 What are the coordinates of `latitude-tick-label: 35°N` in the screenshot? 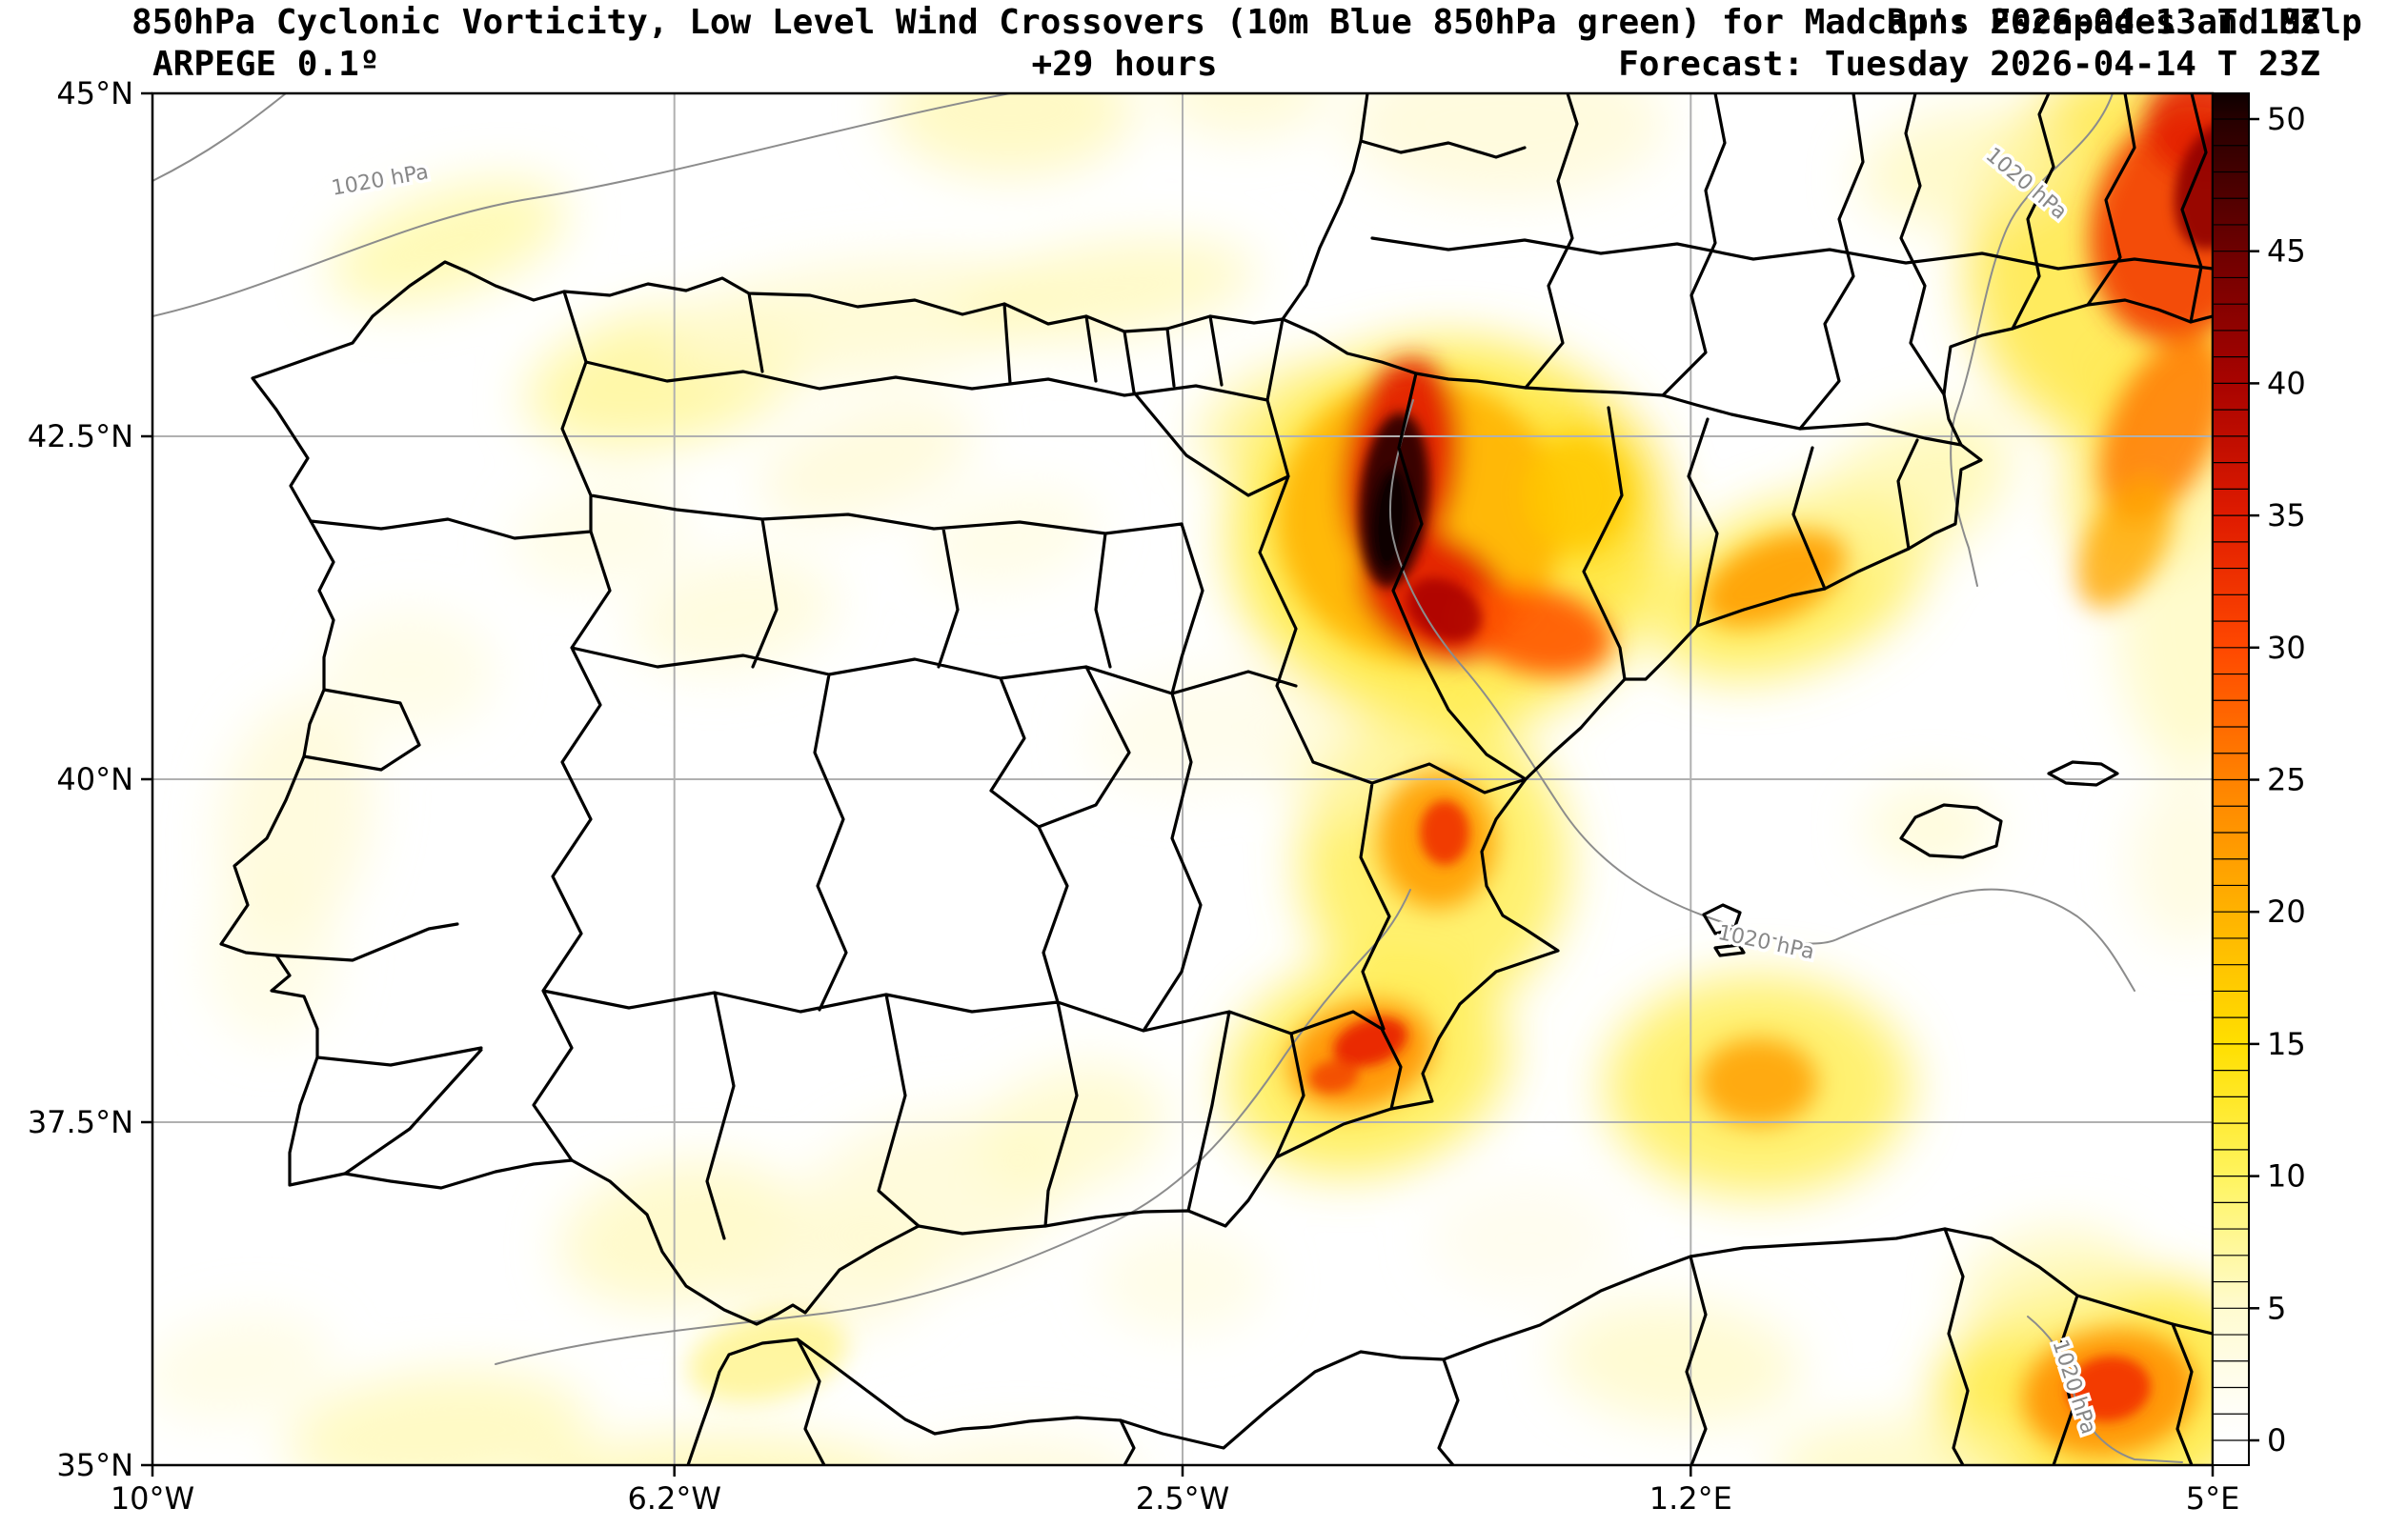 It's located at (94, 1465).